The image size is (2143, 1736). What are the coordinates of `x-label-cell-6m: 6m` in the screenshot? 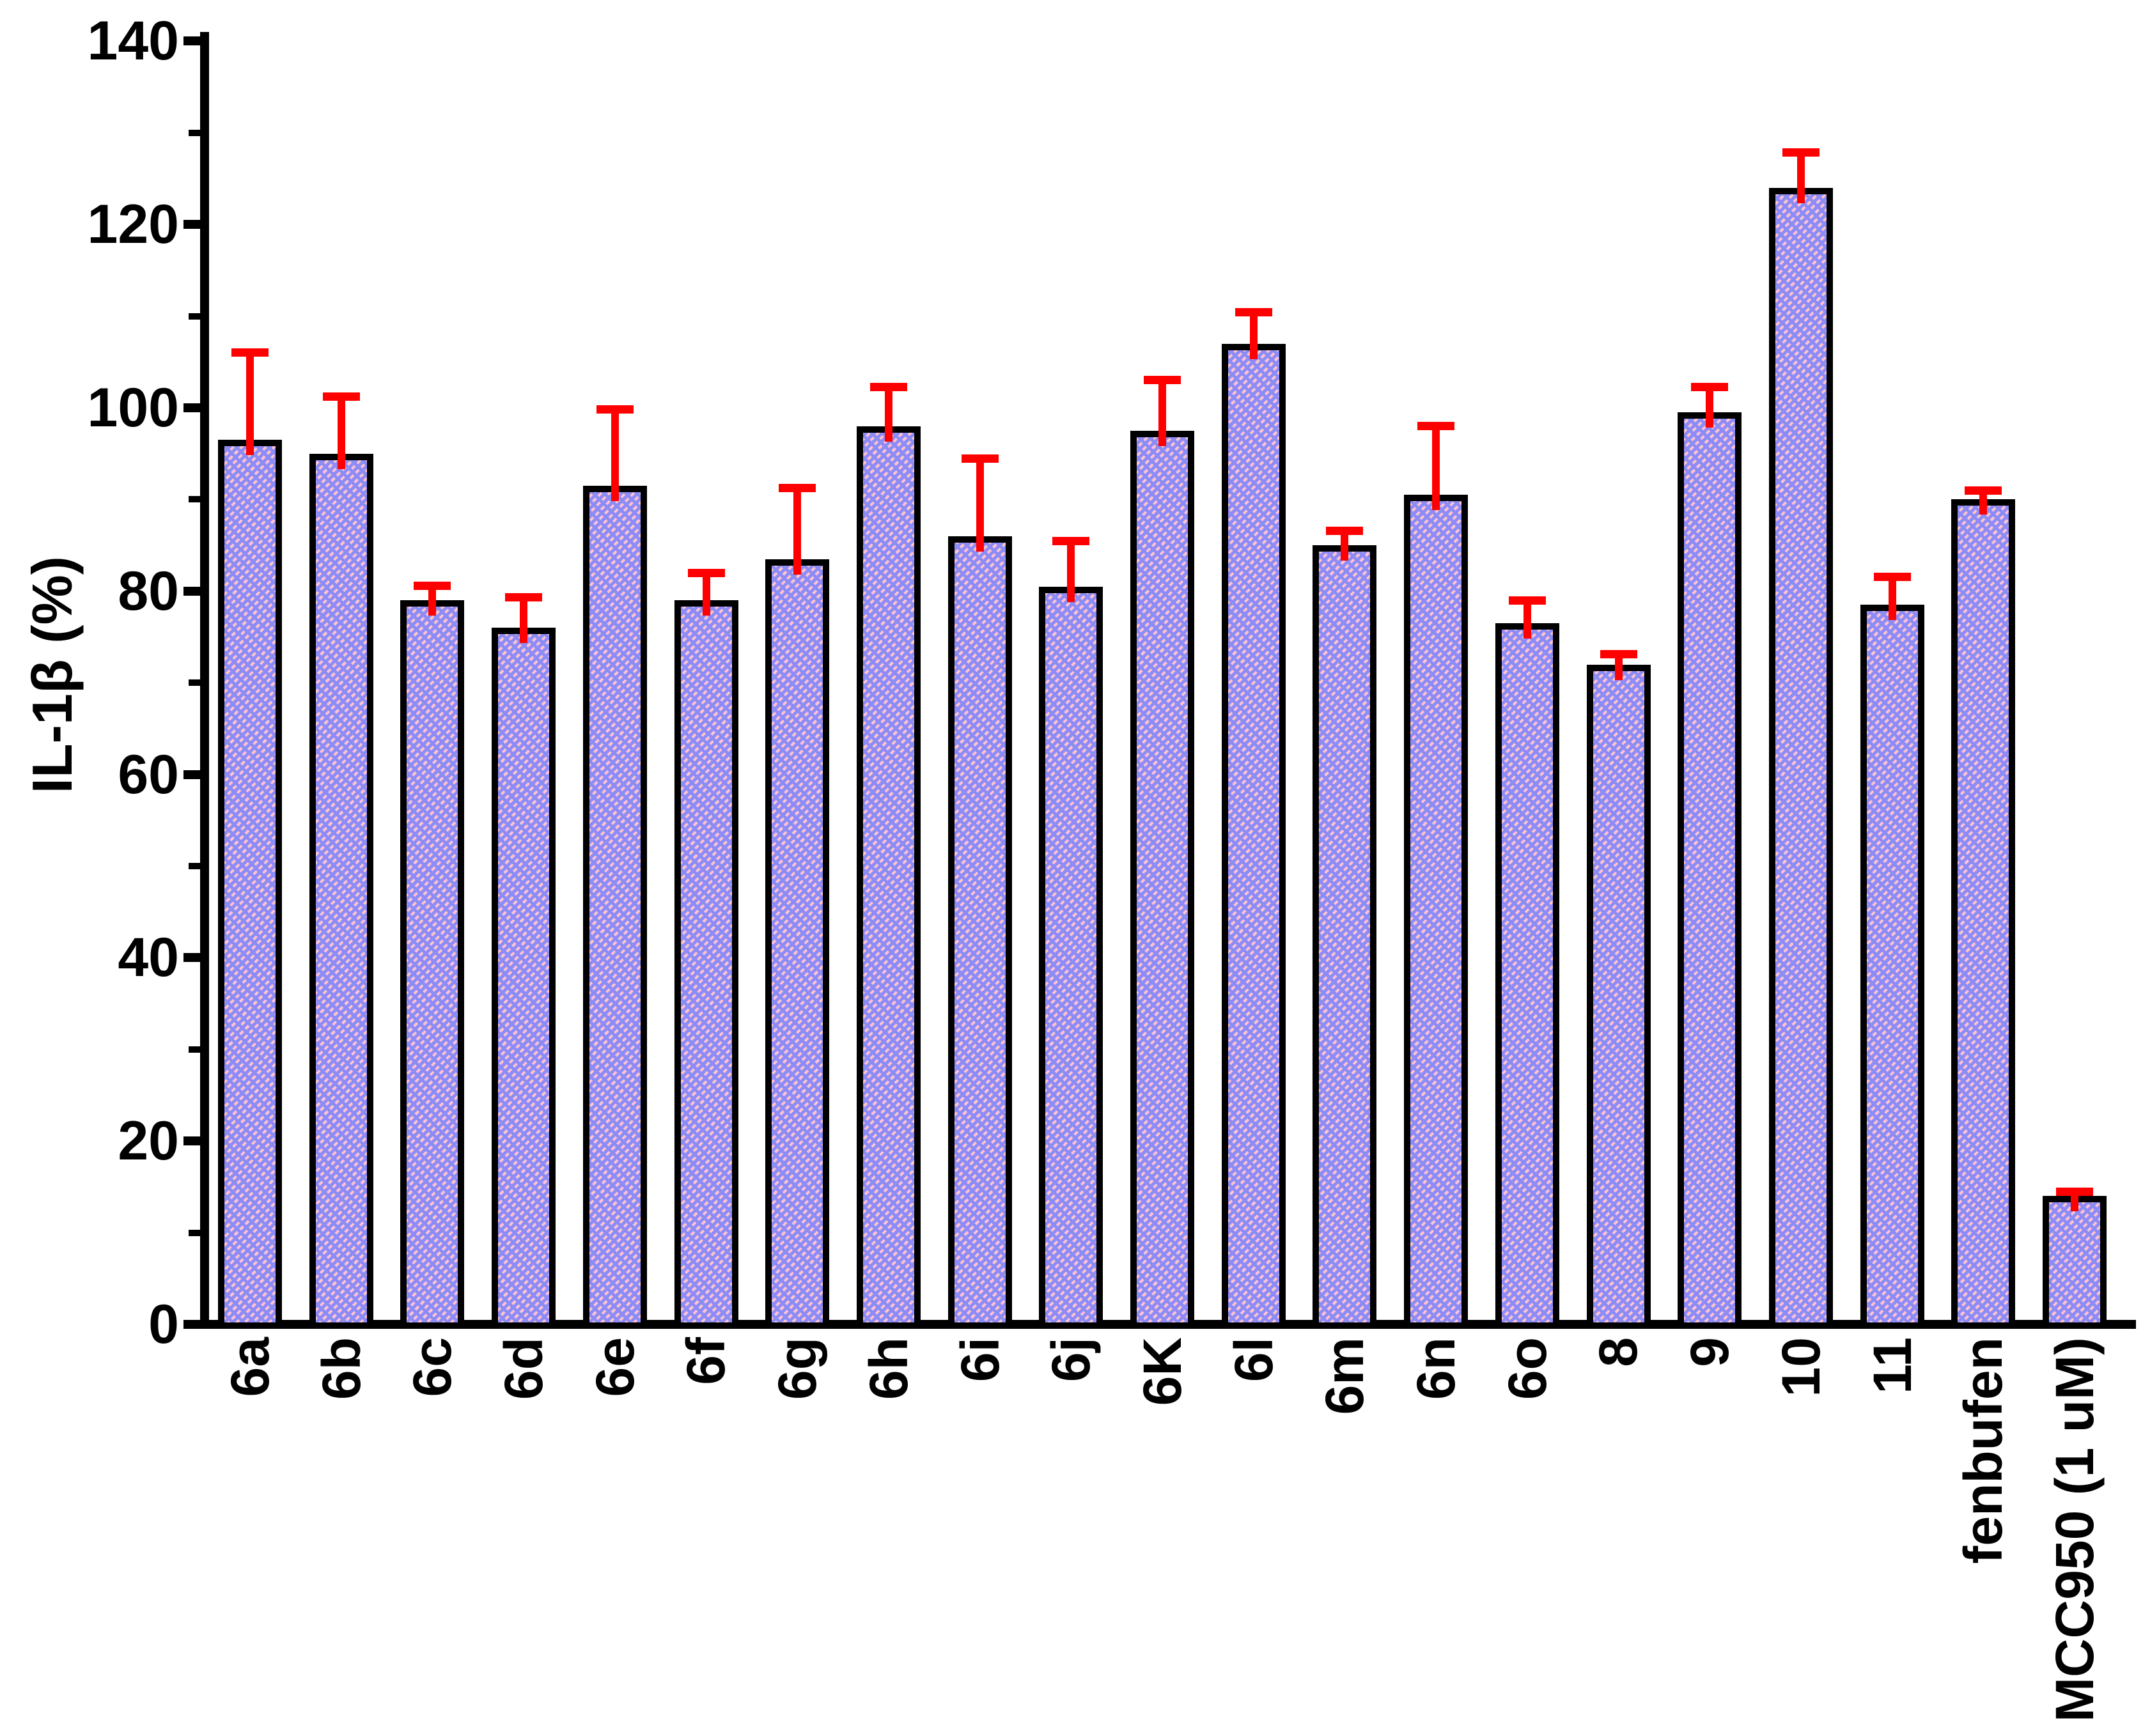 It's located at (1345, 1536).